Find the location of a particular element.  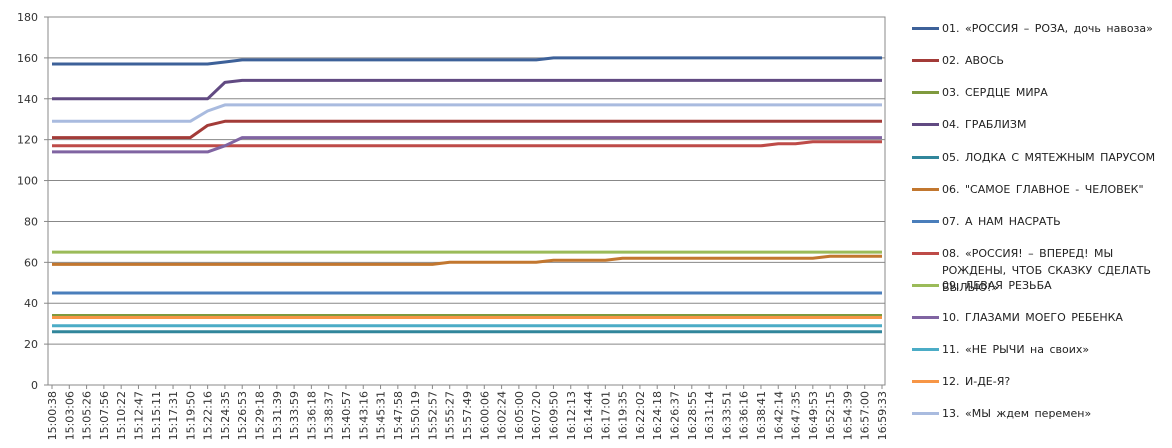

x-tick-label: 16:52:15 is located at coordinates (830, 415).